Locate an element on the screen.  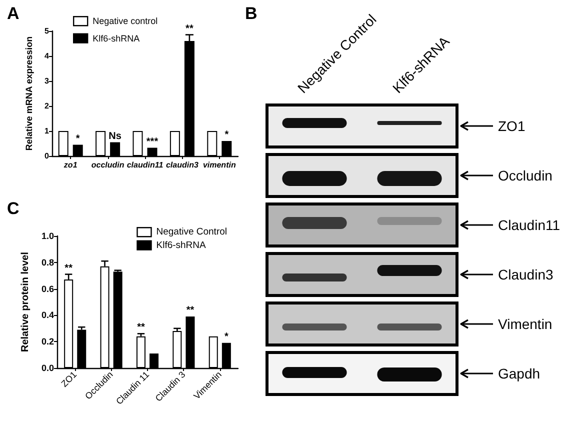
x-tick-label: zo1 is located at coordinates (70, 165).